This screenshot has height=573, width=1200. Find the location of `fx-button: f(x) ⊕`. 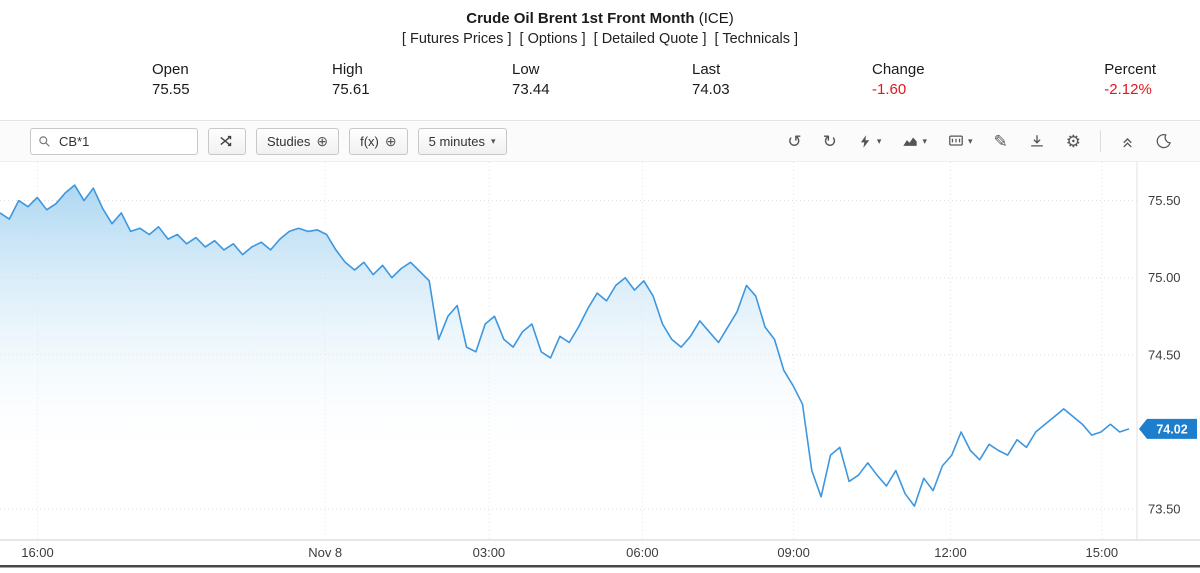

fx-button: f(x) ⊕ is located at coordinates (378, 141).